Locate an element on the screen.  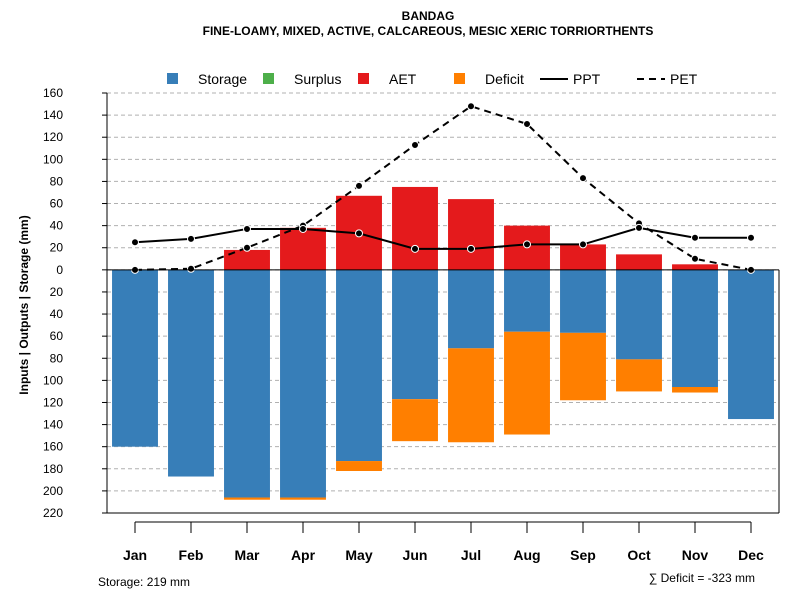
x-tick-label: Aug is located at coordinates (526, 555).